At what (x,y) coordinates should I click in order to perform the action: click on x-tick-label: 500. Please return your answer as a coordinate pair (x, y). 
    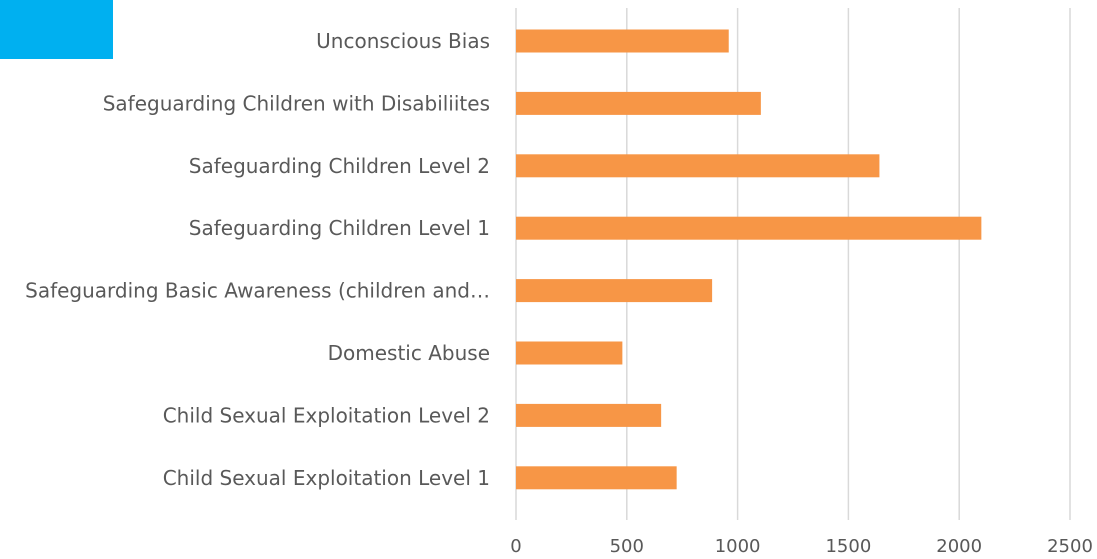
    Looking at the image, I should click on (627, 546).